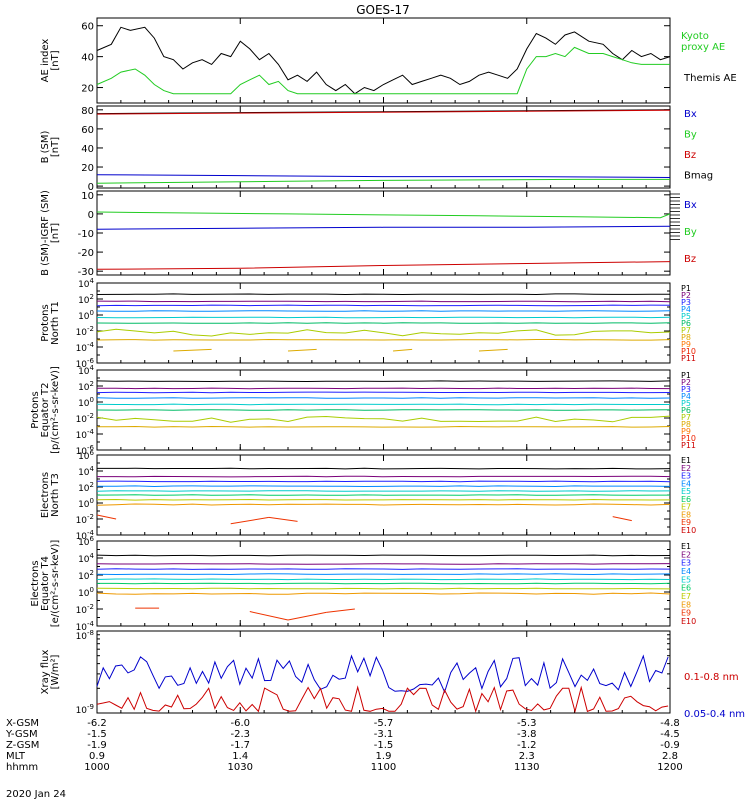  What do you see at coordinates (240, 734) in the screenshot?
I see `ephemeris-value: -2.3` at bounding box center [240, 734].